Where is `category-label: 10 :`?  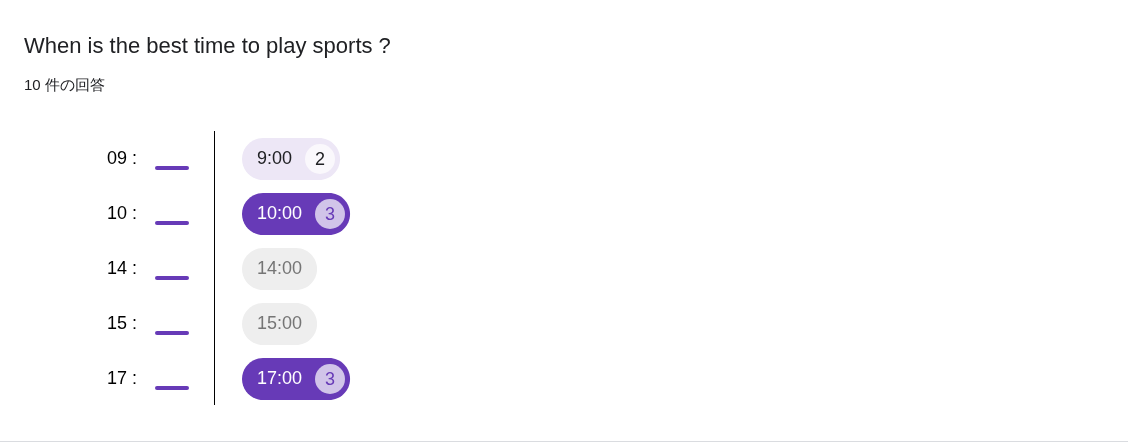 category-label: 10 : is located at coordinates (122, 213).